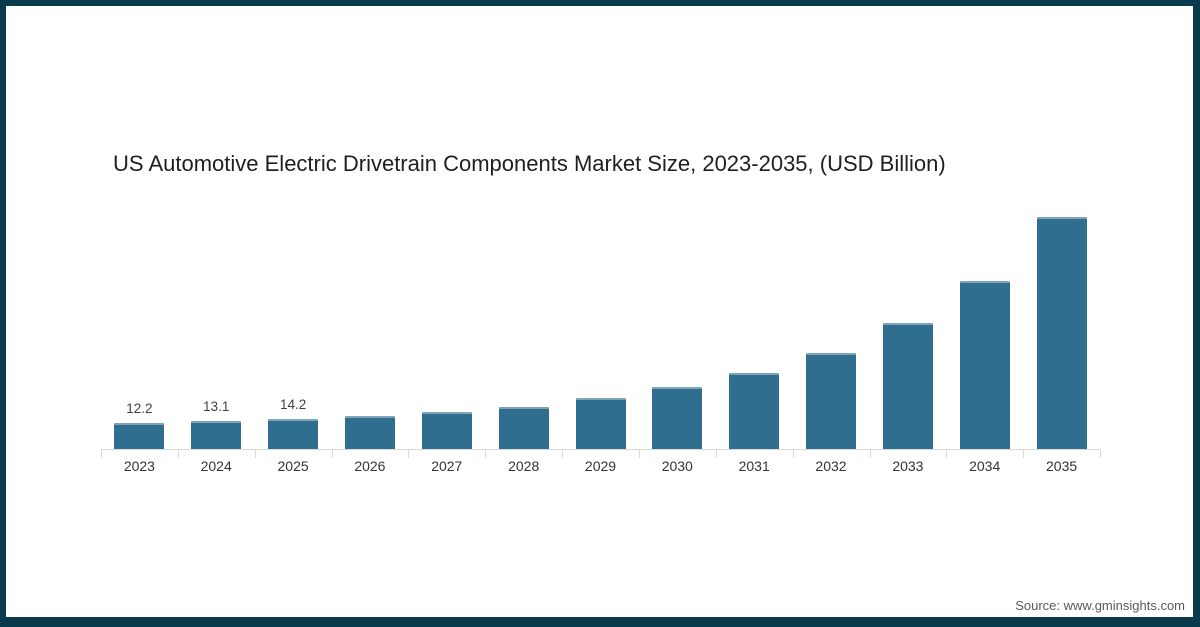 The height and width of the screenshot is (627, 1200). What do you see at coordinates (831, 466) in the screenshot?
I see `x-axis-label-2032: 2032` at bounding box center [831, 466].